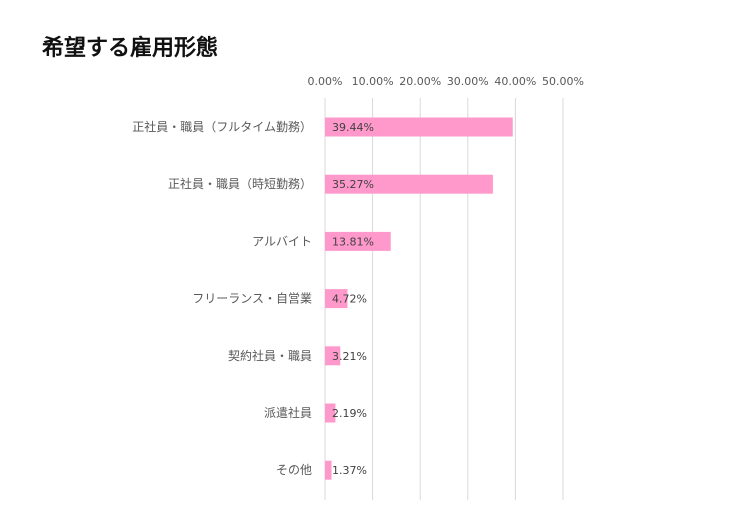 Image resolution: width=746 pixels, height=506 pixels. Describe the element at coordinates (130, 48) in the screenshot. I see `chart-title: 希望する雇用形態` at that location.